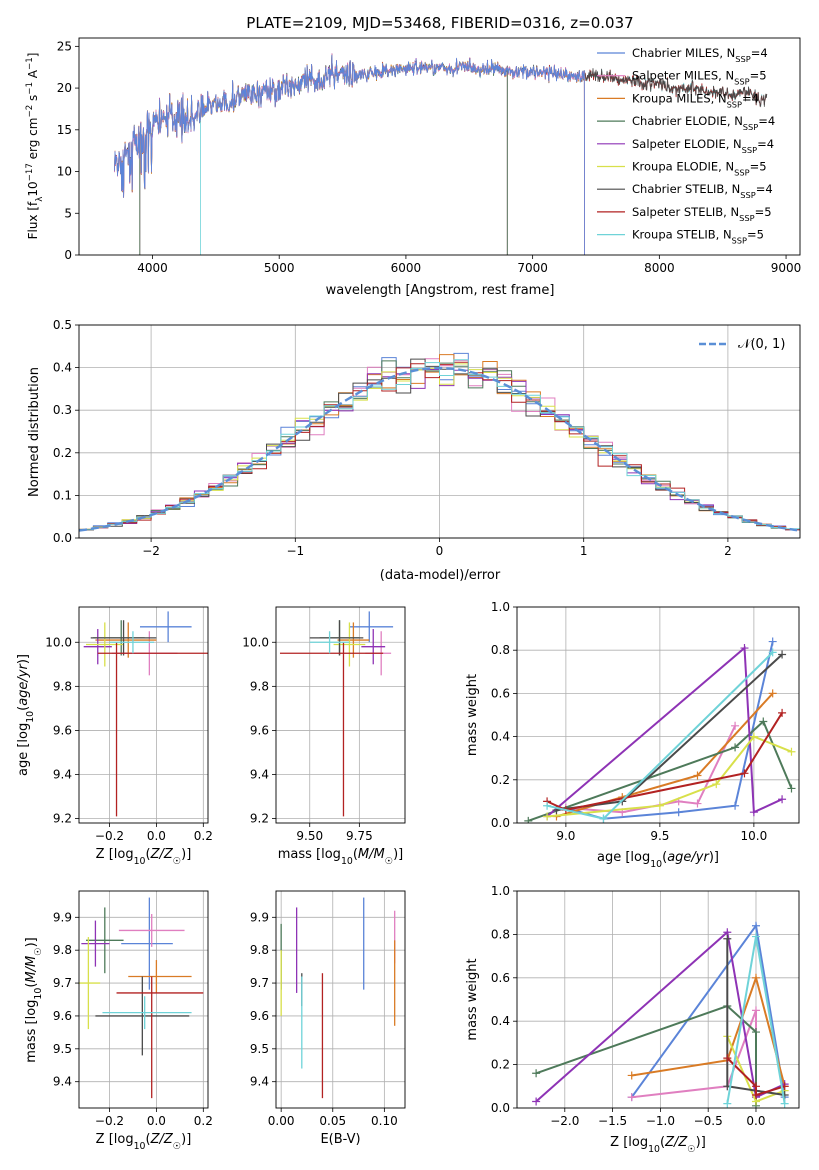 Image resolution: width=819 pixels, height=1170 pixels. I want to click on x-tick-label: 9.75, so click(359, 836).